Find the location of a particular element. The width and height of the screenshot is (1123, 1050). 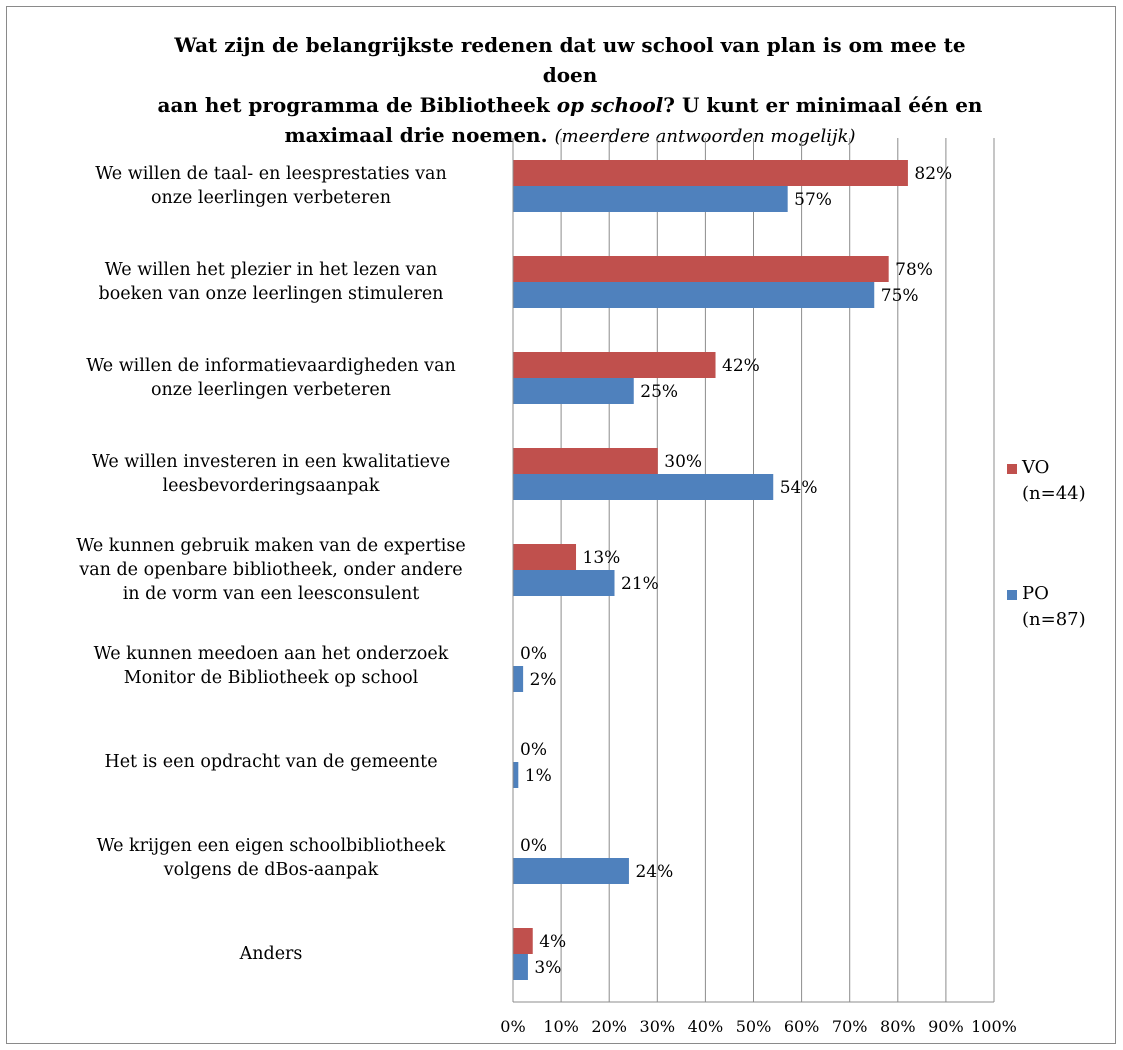

legend-item-po: PO (n=87) is located at coordinates (1046, 607).